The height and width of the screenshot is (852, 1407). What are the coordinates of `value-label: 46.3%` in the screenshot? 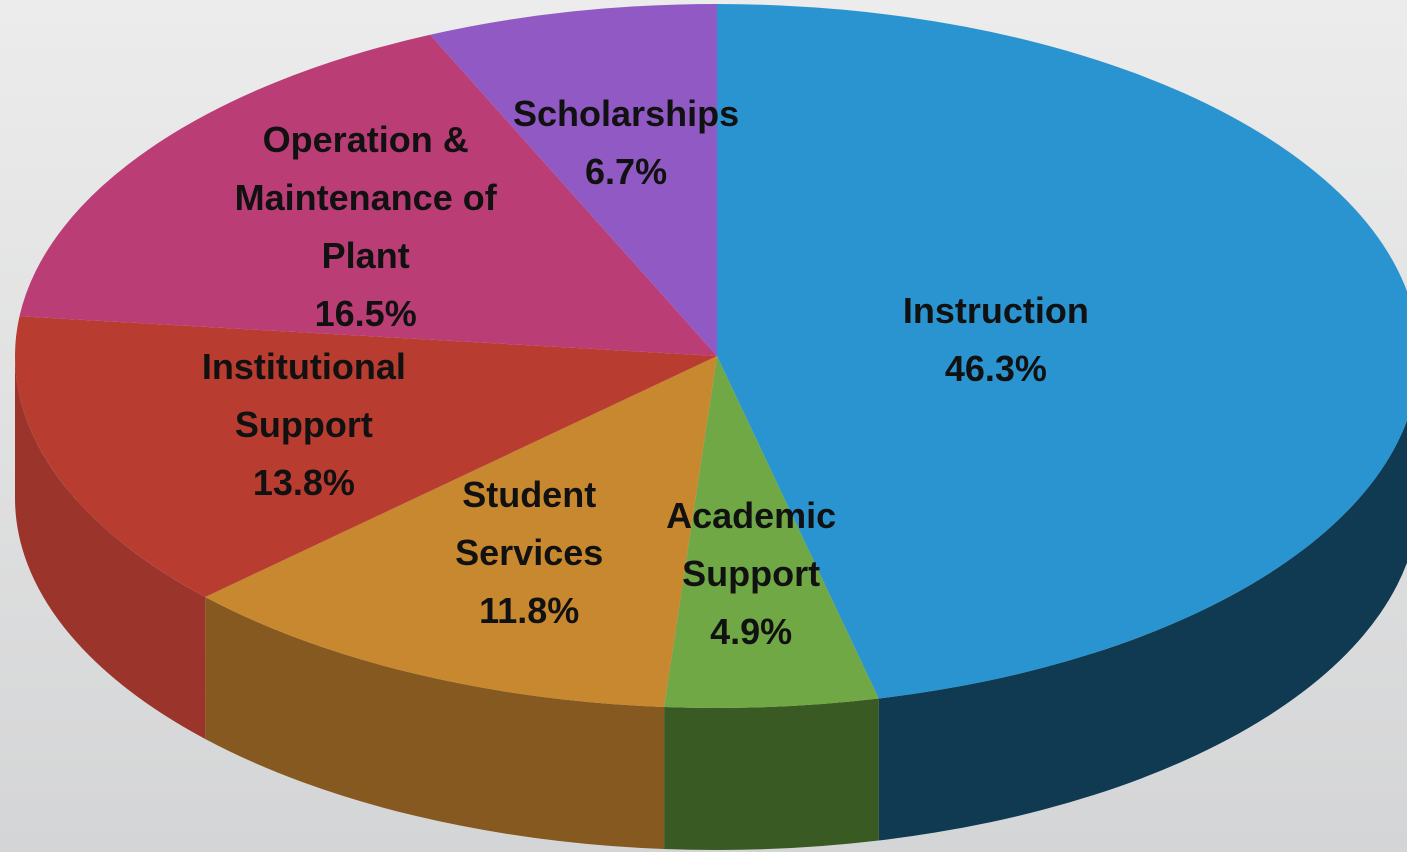 It's located at (995, 368).